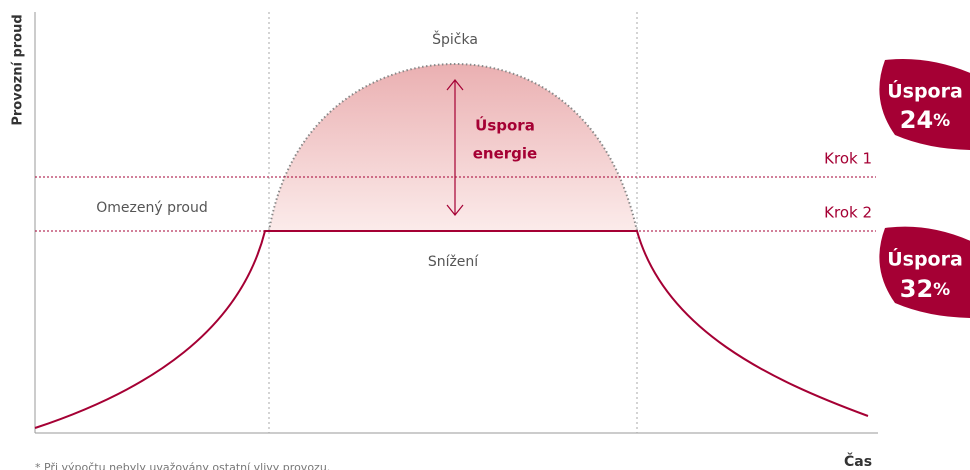 This screenshot has height=470, width=970. Describe the element at coordinates (858, 461) in the screenshot. I see `x-axis-label: Čas` at that location.